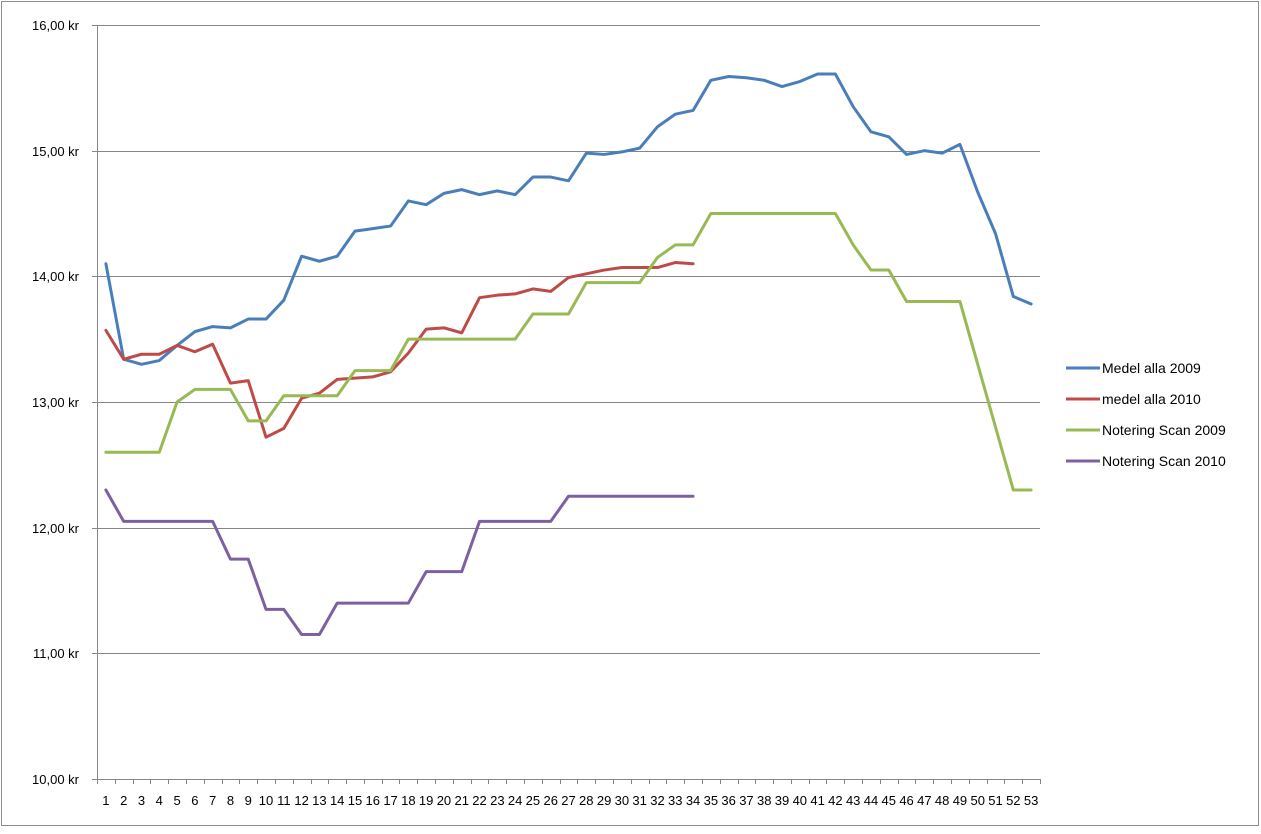 The width and height of the screenshot is (1261, 834). I want to click on x-tick-label: 36, so click(728, 800).